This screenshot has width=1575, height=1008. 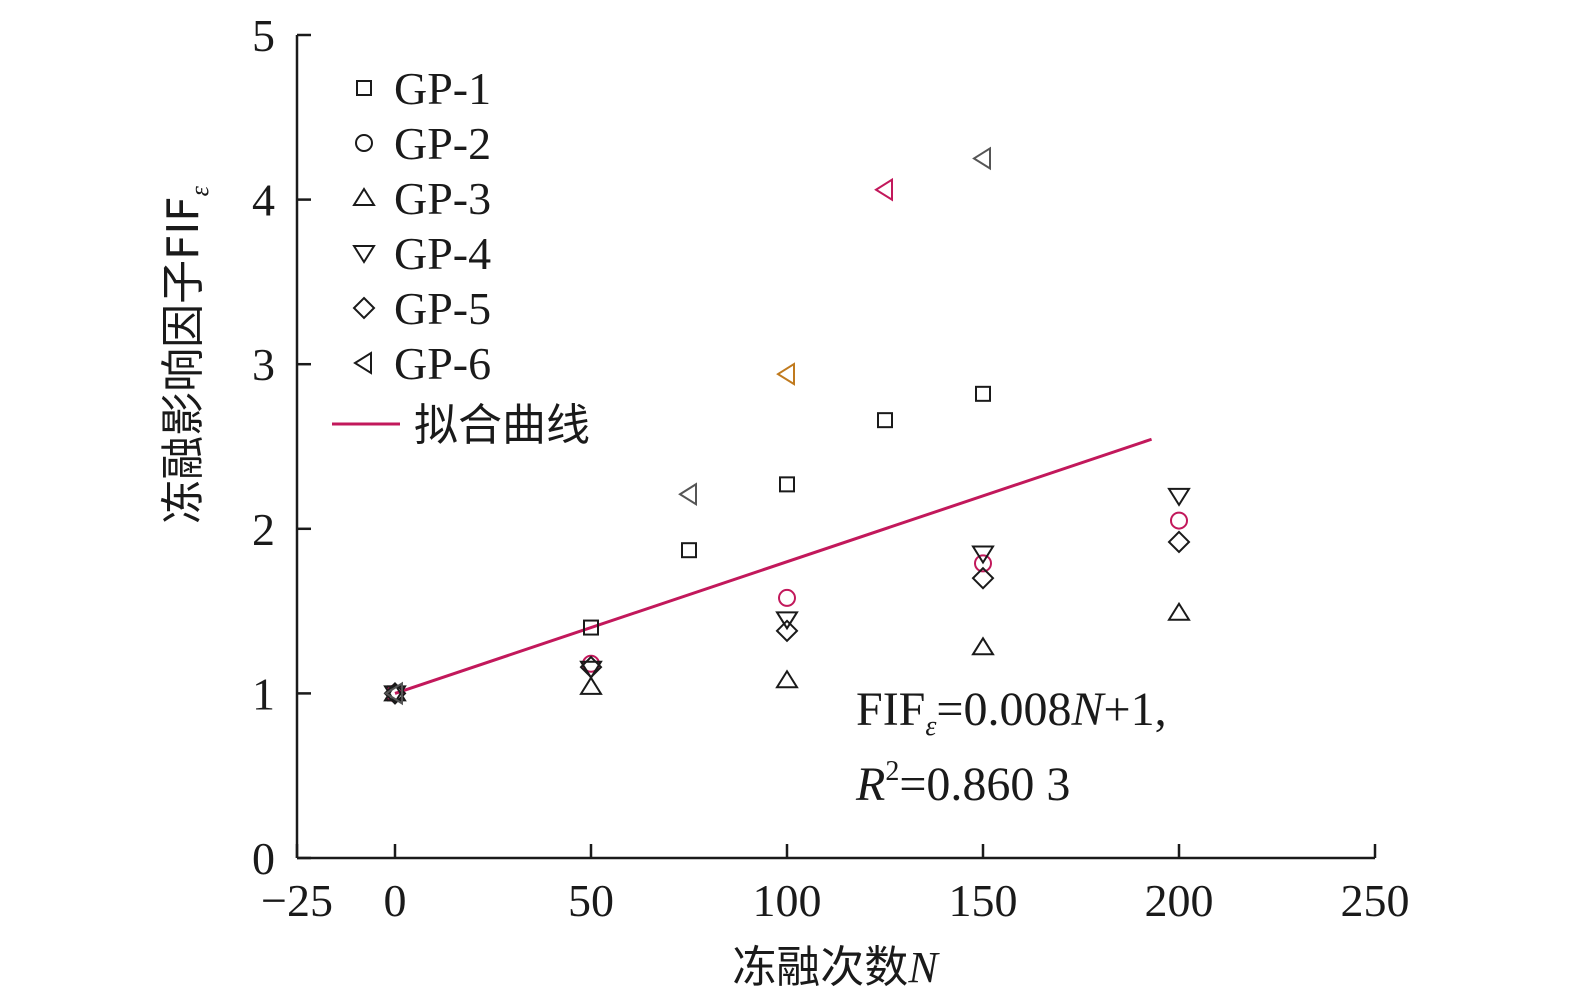 What do you see at coordinates (442, 308) in the screenshot?
I see `legend-label: GP-5` at bounding box center [442, 308].